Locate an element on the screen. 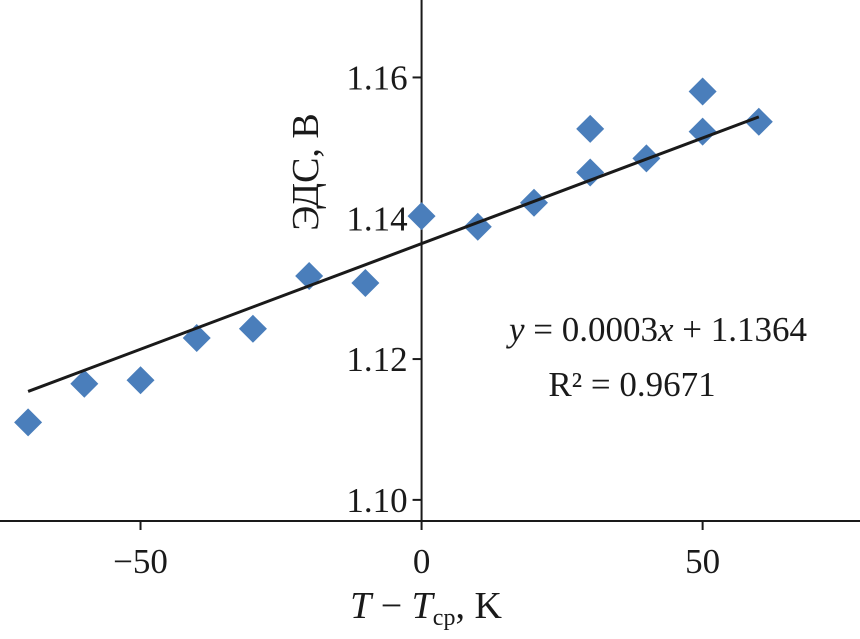 The width and height of the screenshot is (860, 639). x-tick-label: 0 is located at coordinates (422, 561).